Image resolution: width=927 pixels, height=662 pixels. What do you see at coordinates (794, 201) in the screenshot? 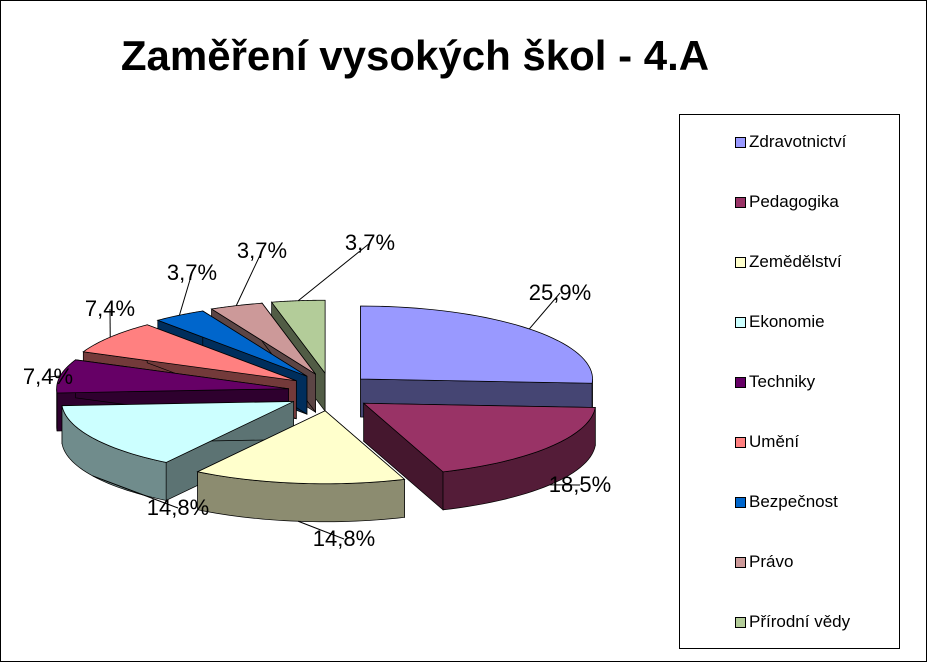
I see `legend-label: Pedagogika` at bounding box center [794, 201].